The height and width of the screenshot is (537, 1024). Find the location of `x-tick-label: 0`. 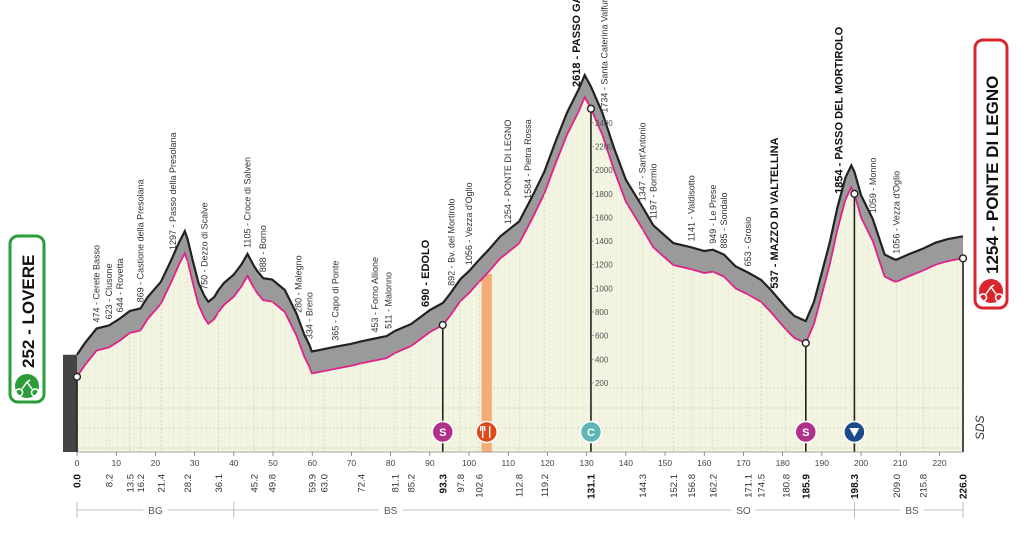

x-tick-label: 0 is located at coordinates (77, 463).